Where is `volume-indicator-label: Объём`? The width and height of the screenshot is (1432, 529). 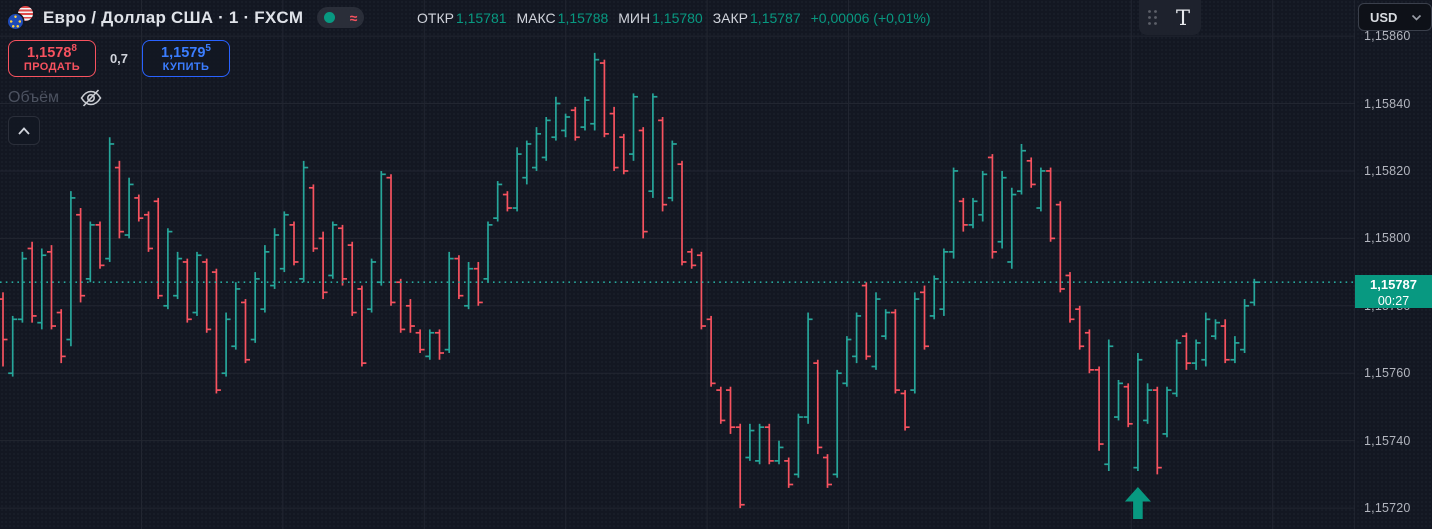 volume-indicator-label: Объём is located at coordinates (33, 97).